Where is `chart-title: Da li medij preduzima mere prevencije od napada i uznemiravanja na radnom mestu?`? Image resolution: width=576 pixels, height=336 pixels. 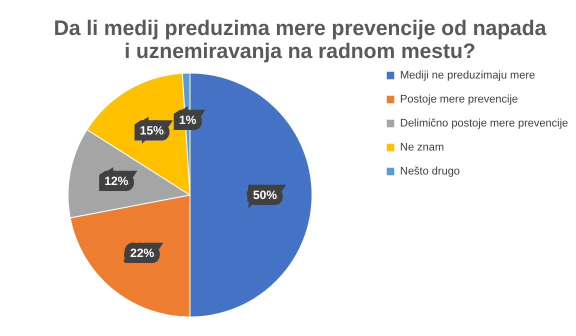 chart-title: Da li medij preduzima mere prevencije od napada i uznemiravanja na radnom mestu? is located at coordinates (300, 40).